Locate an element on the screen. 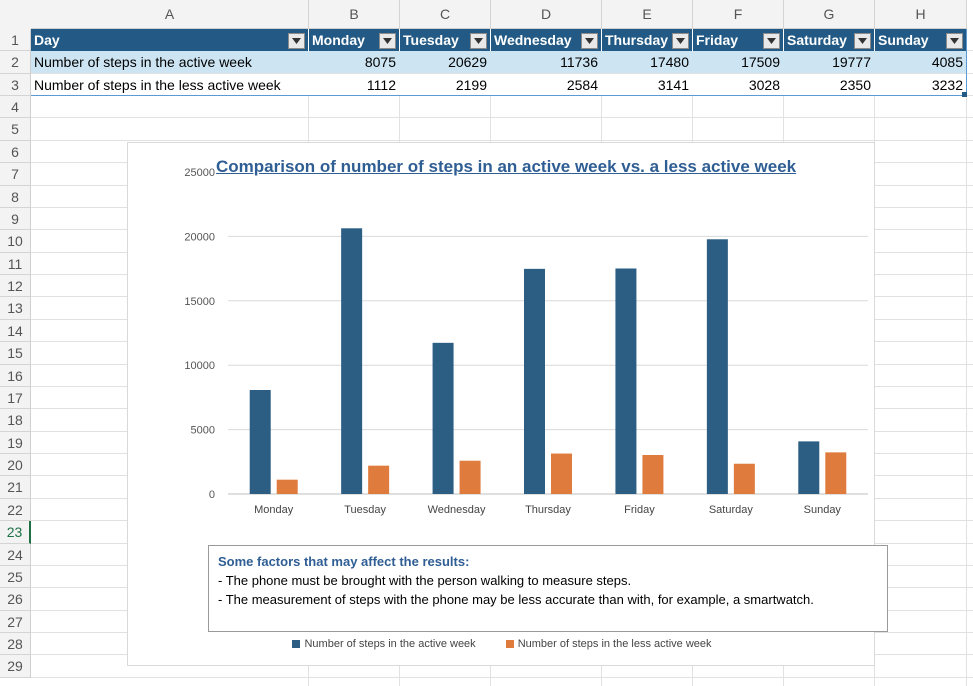  legend-label: Number of steps in the less active week is located at coordinates (614, 644).